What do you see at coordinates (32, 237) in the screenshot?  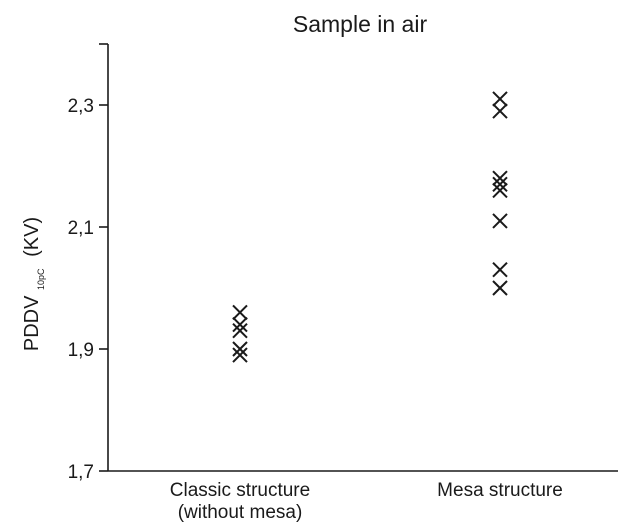 I see `y-axis-label-unit: (KV)` at bounding box center [32, 237].